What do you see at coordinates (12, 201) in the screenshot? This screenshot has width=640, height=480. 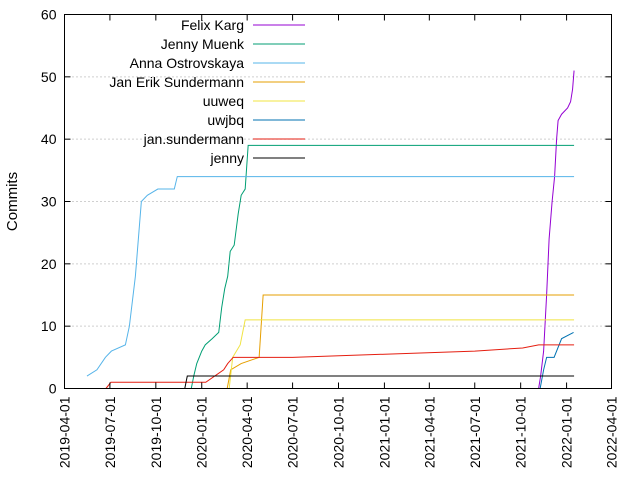 I see `y-axis-label: Commits` at bounding box center [12, 201].